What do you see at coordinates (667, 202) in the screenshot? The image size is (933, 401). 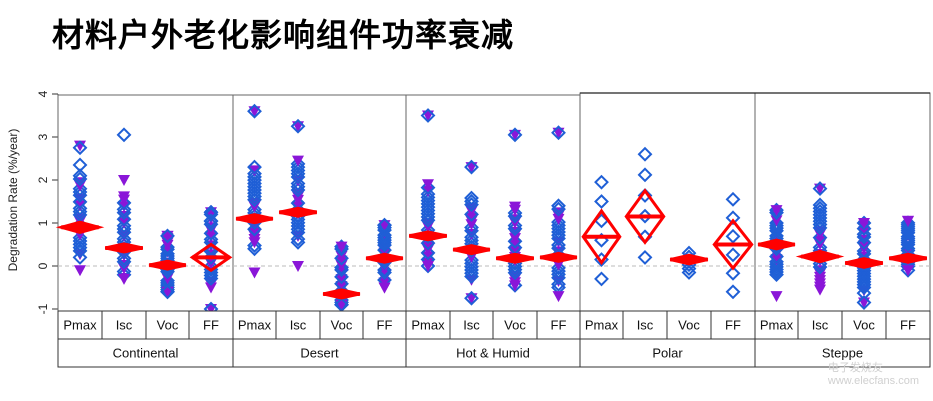 I see `panel-polar` at bounding box center [667, 202].